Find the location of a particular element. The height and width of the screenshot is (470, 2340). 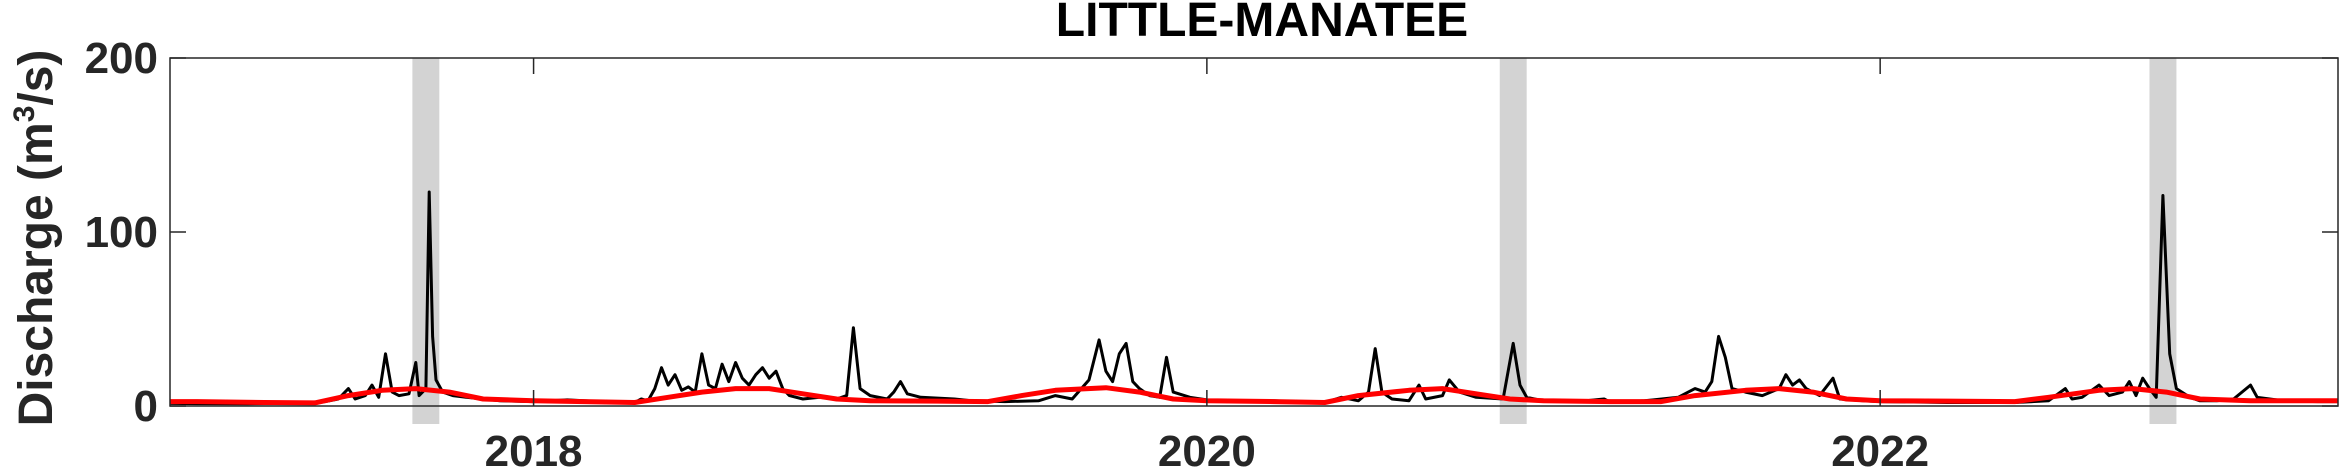

y-tick-label-100: 100 is located at coordinates (121, 232).